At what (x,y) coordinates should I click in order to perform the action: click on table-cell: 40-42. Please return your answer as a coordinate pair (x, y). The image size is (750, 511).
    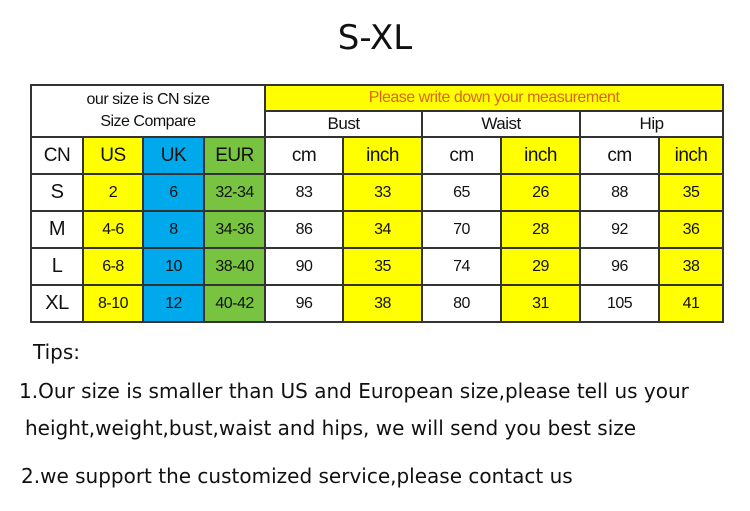
    Looking at the image, I should click on (234, 303).